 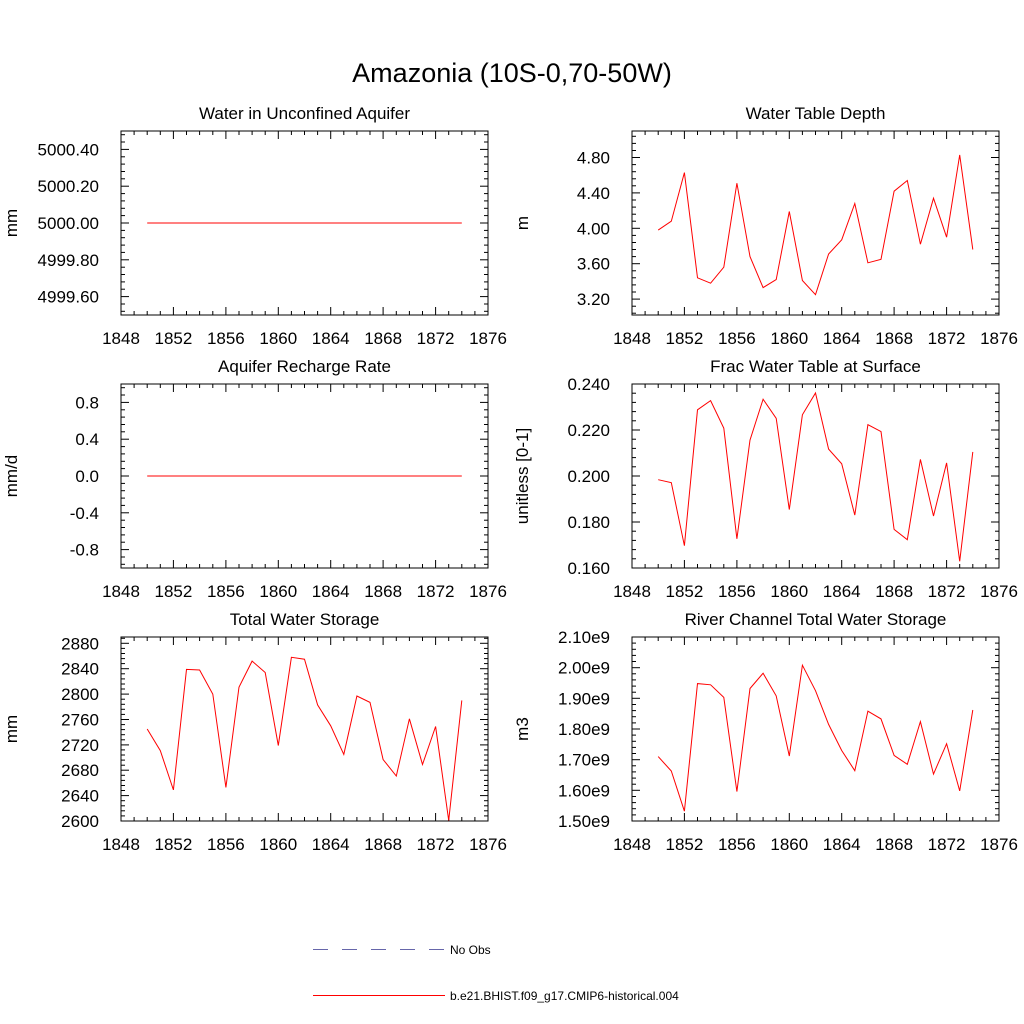 What do you see at coordinates (522, 223) in the screenshot?
I see `y-axis-label: m` at bounding box center [522, 223].